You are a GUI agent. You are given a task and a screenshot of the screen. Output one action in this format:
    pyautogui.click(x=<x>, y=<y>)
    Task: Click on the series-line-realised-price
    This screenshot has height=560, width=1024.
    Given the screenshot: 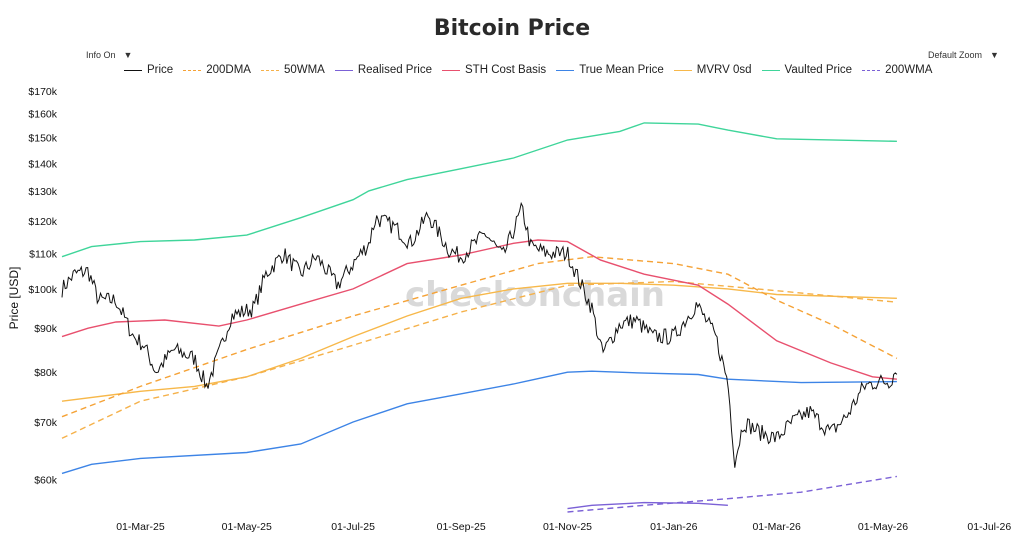 What is the action you would take?
    pyautogui.click(x=647, y=505)
    